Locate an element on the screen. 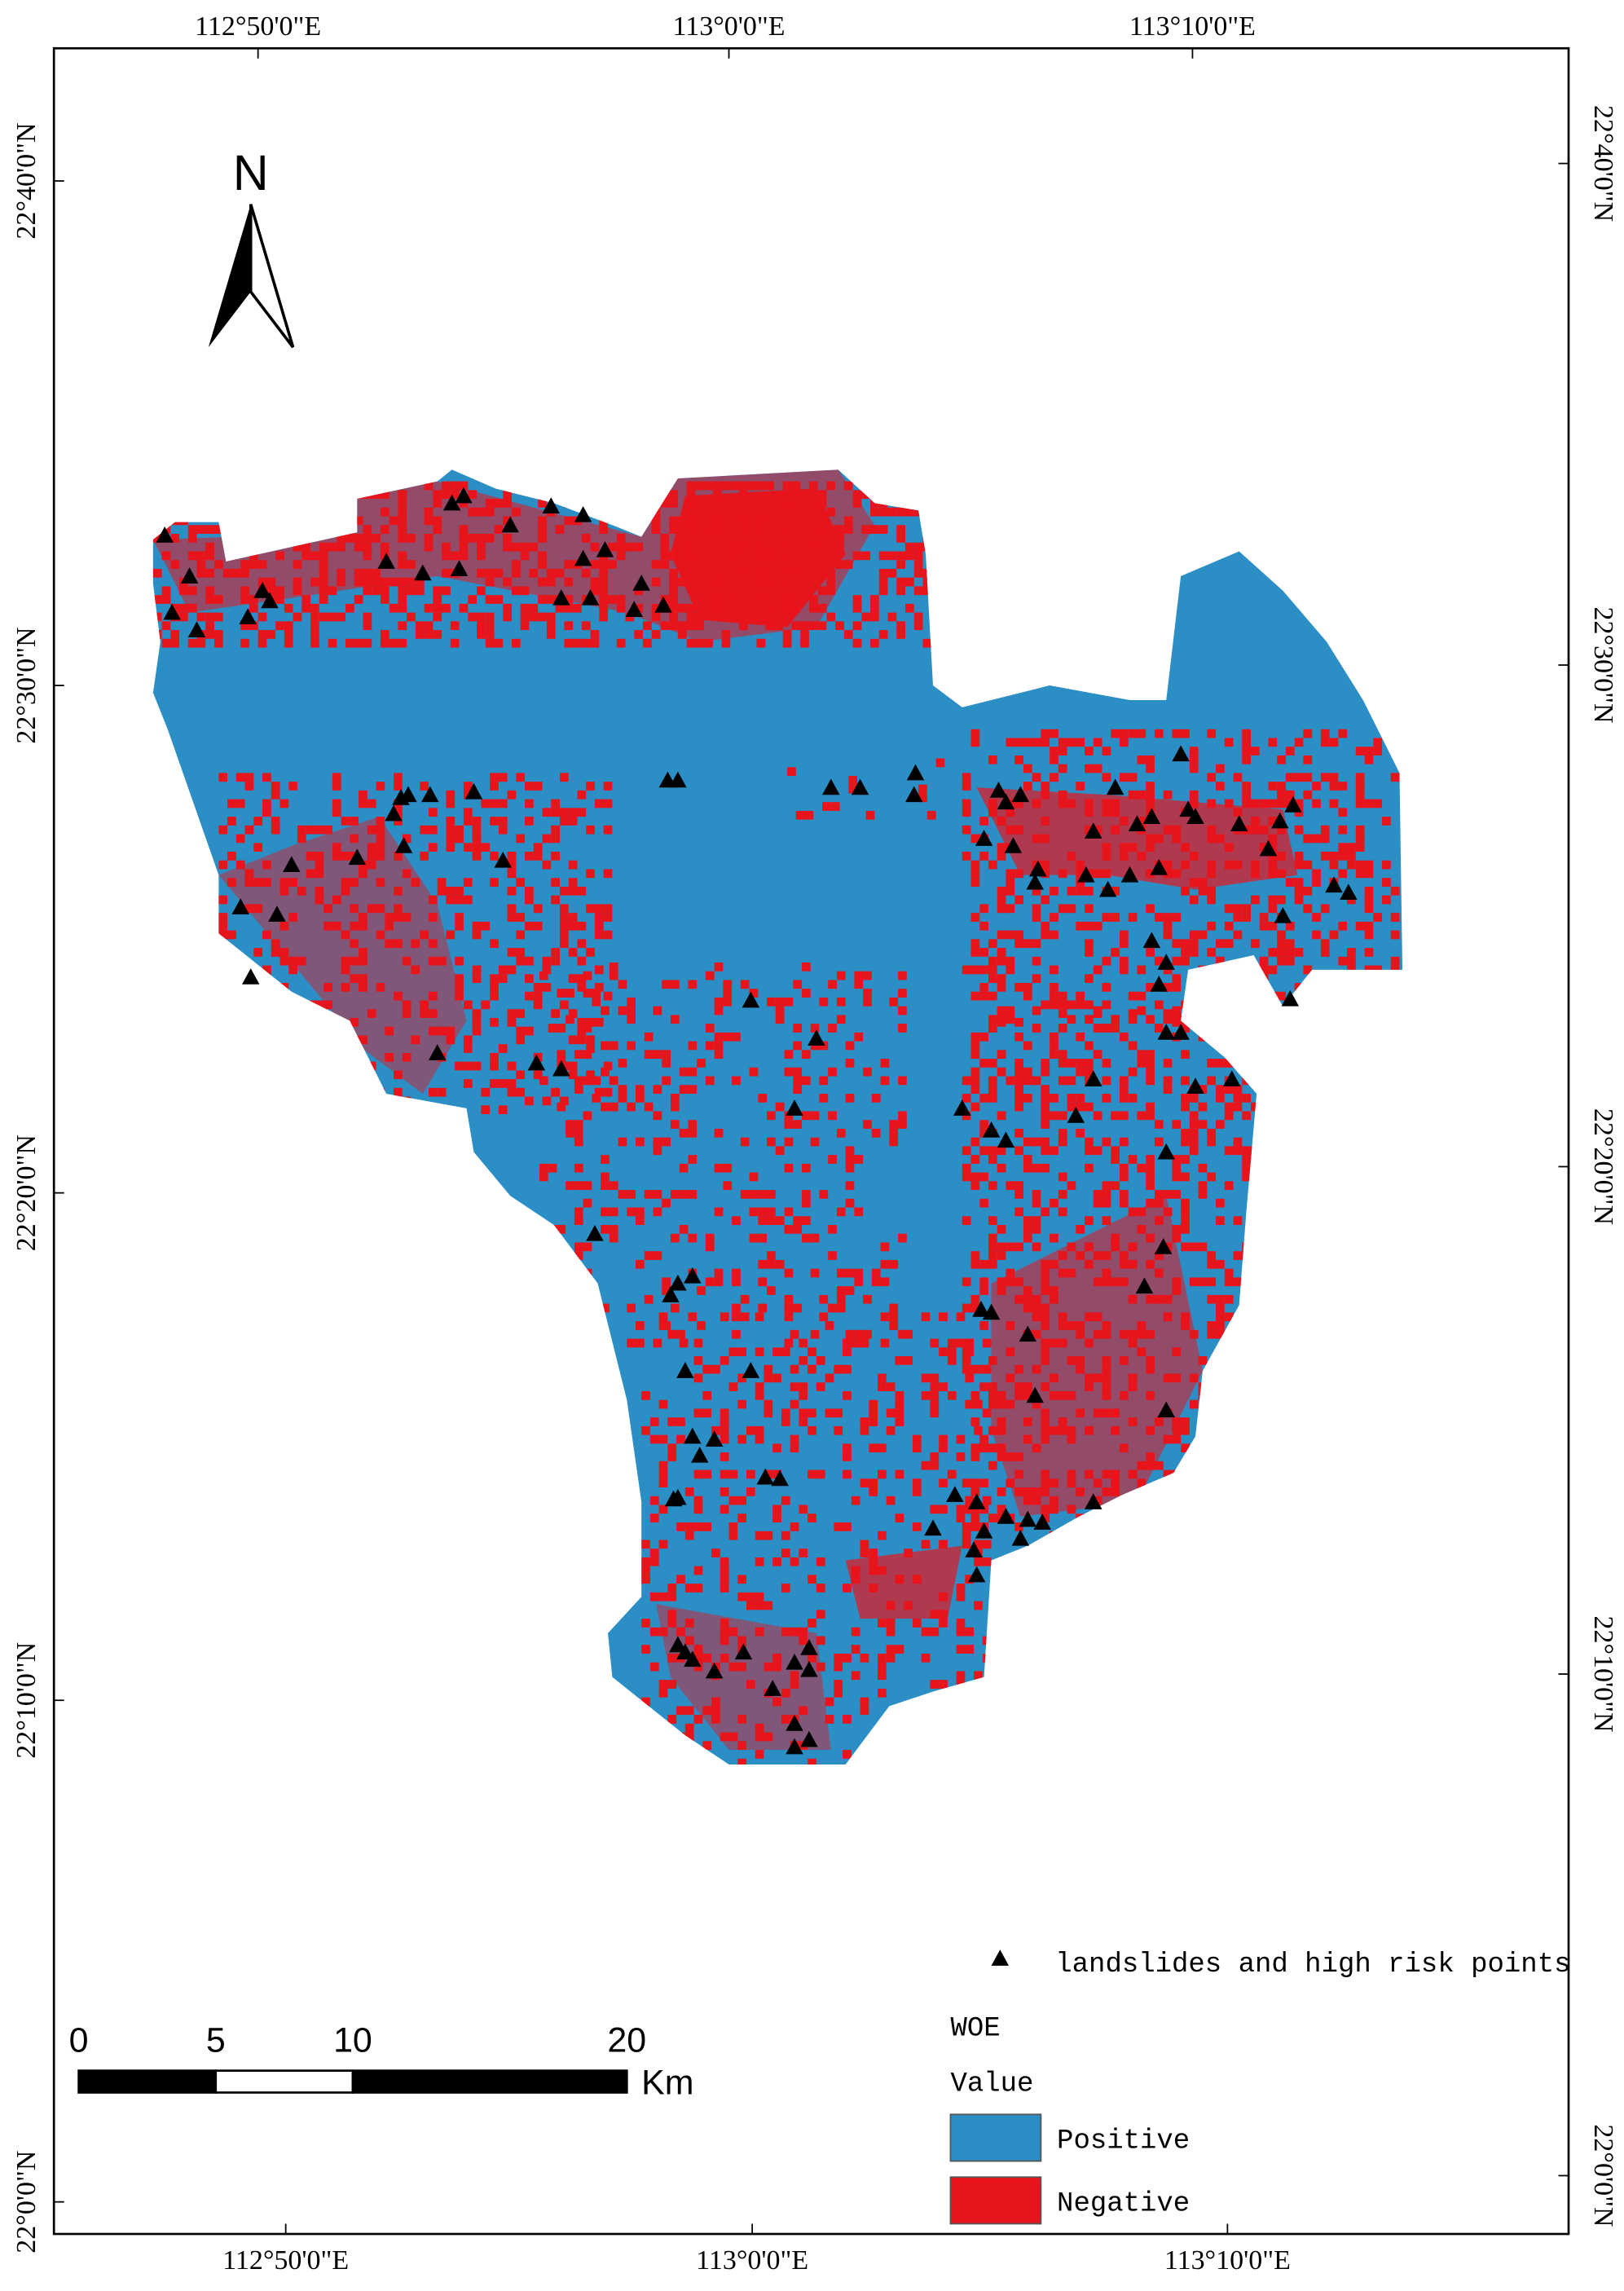 This screenshot has height=2291, width=1624. legend-swatch is located at coordinates (995, 2137).